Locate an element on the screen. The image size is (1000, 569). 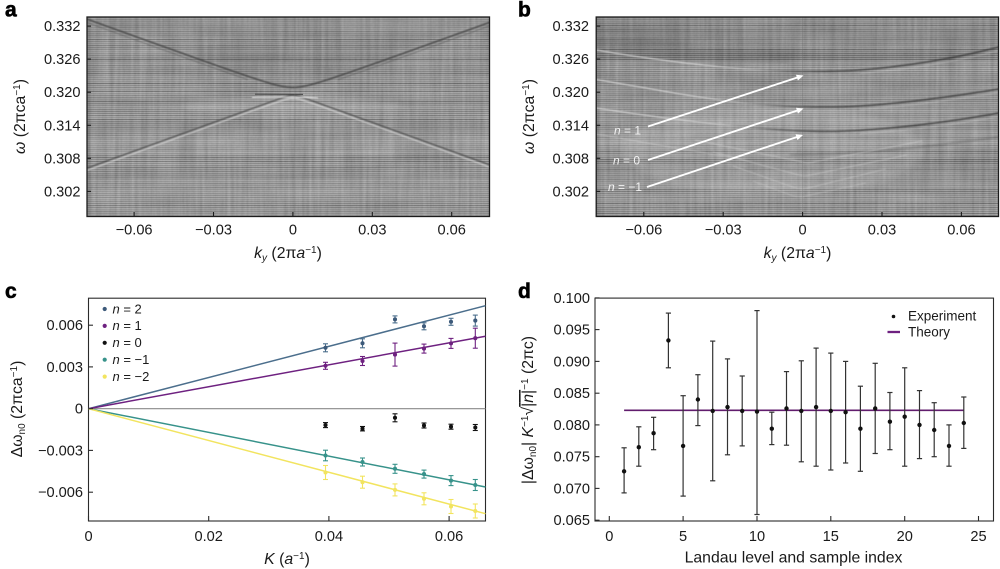
svg-text: |Δωn0| K−1√|n|−1 (2πc) is located at coordinates (529, 410).